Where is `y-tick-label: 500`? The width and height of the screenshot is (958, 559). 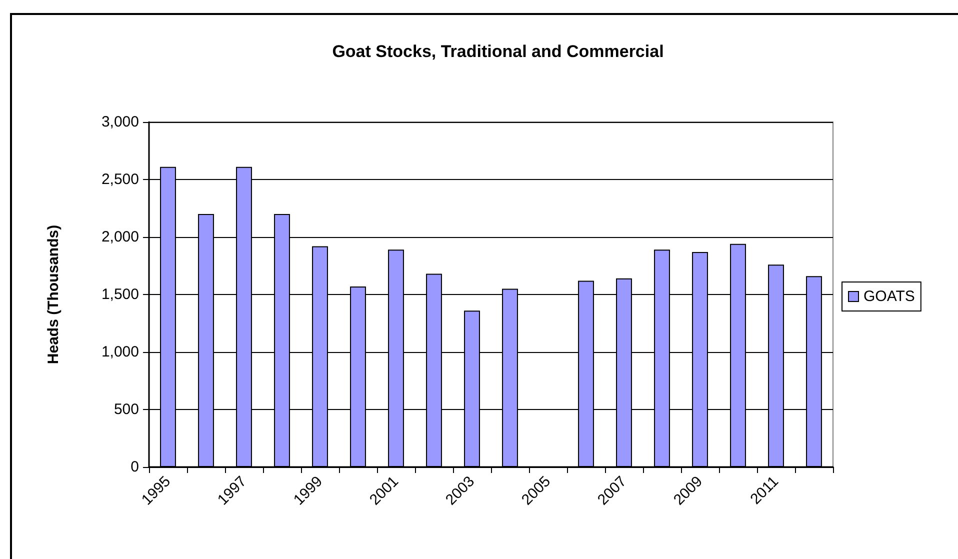
y-tick-label: 500 is located at coordinates (126, 409).